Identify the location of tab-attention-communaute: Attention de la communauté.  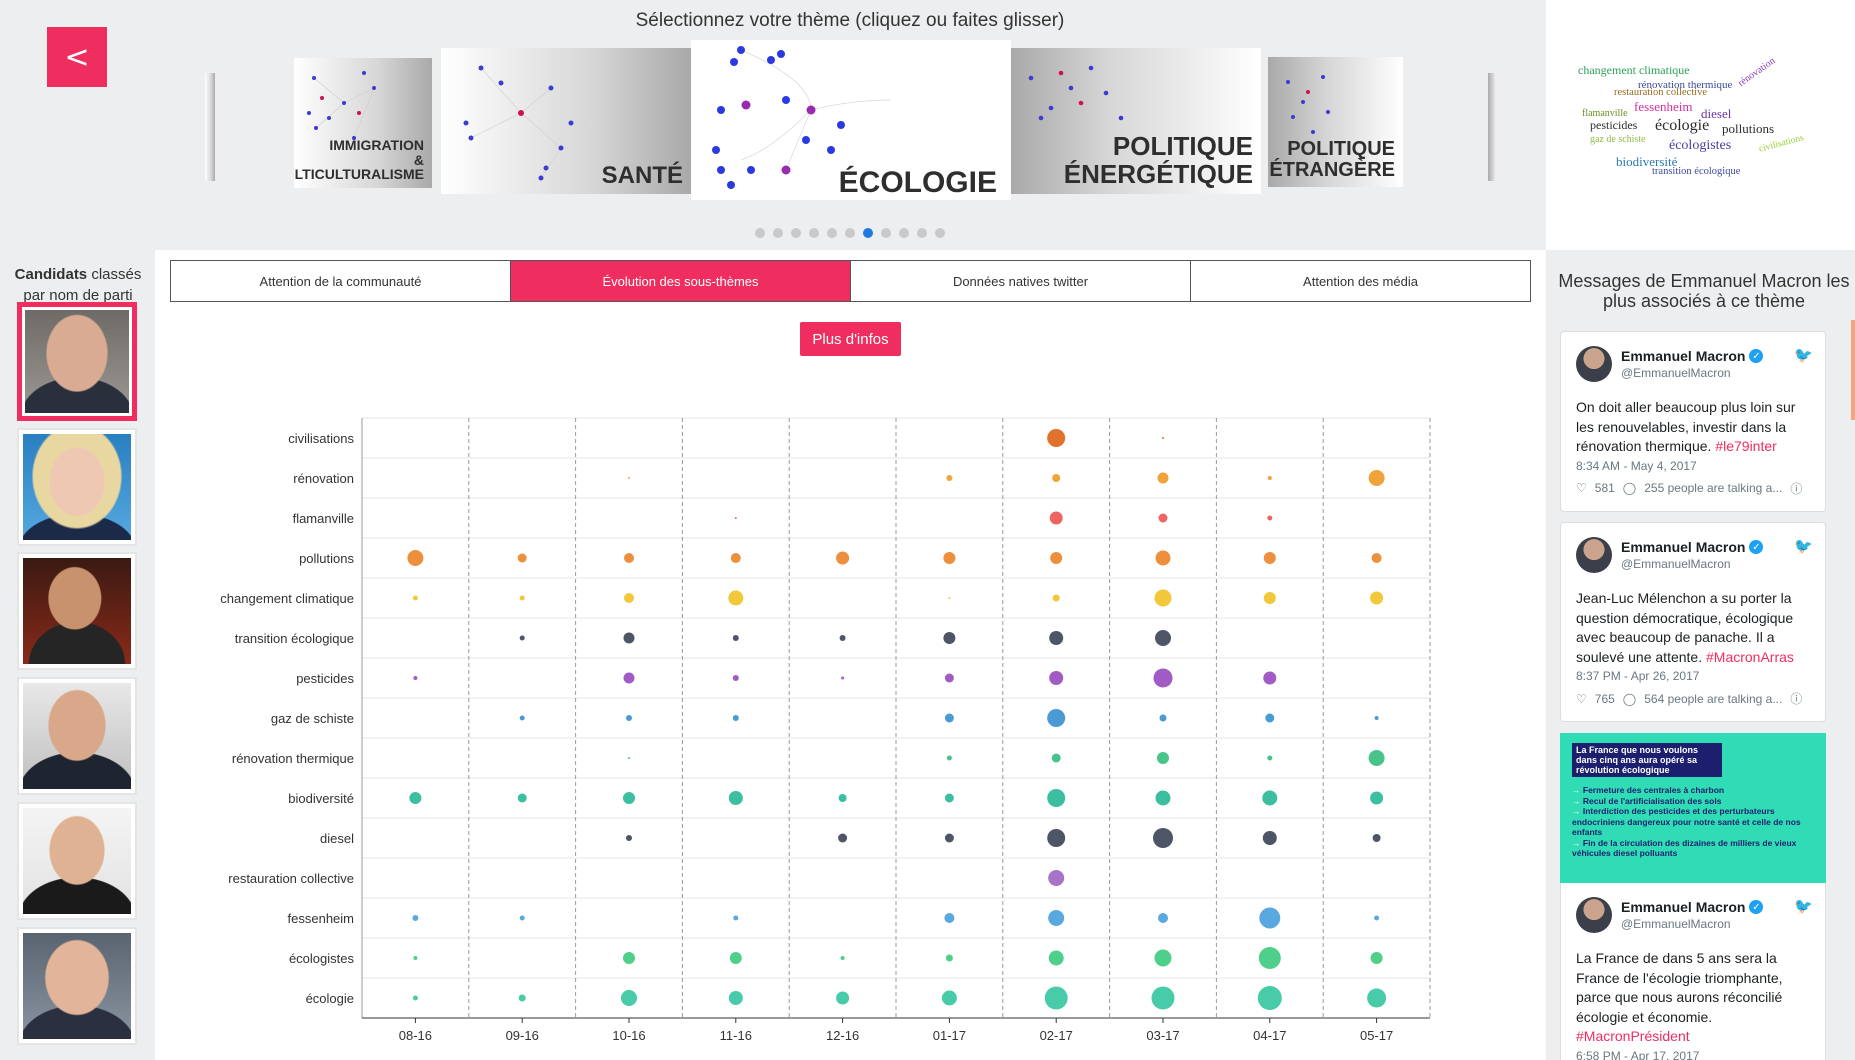
(341, 281).